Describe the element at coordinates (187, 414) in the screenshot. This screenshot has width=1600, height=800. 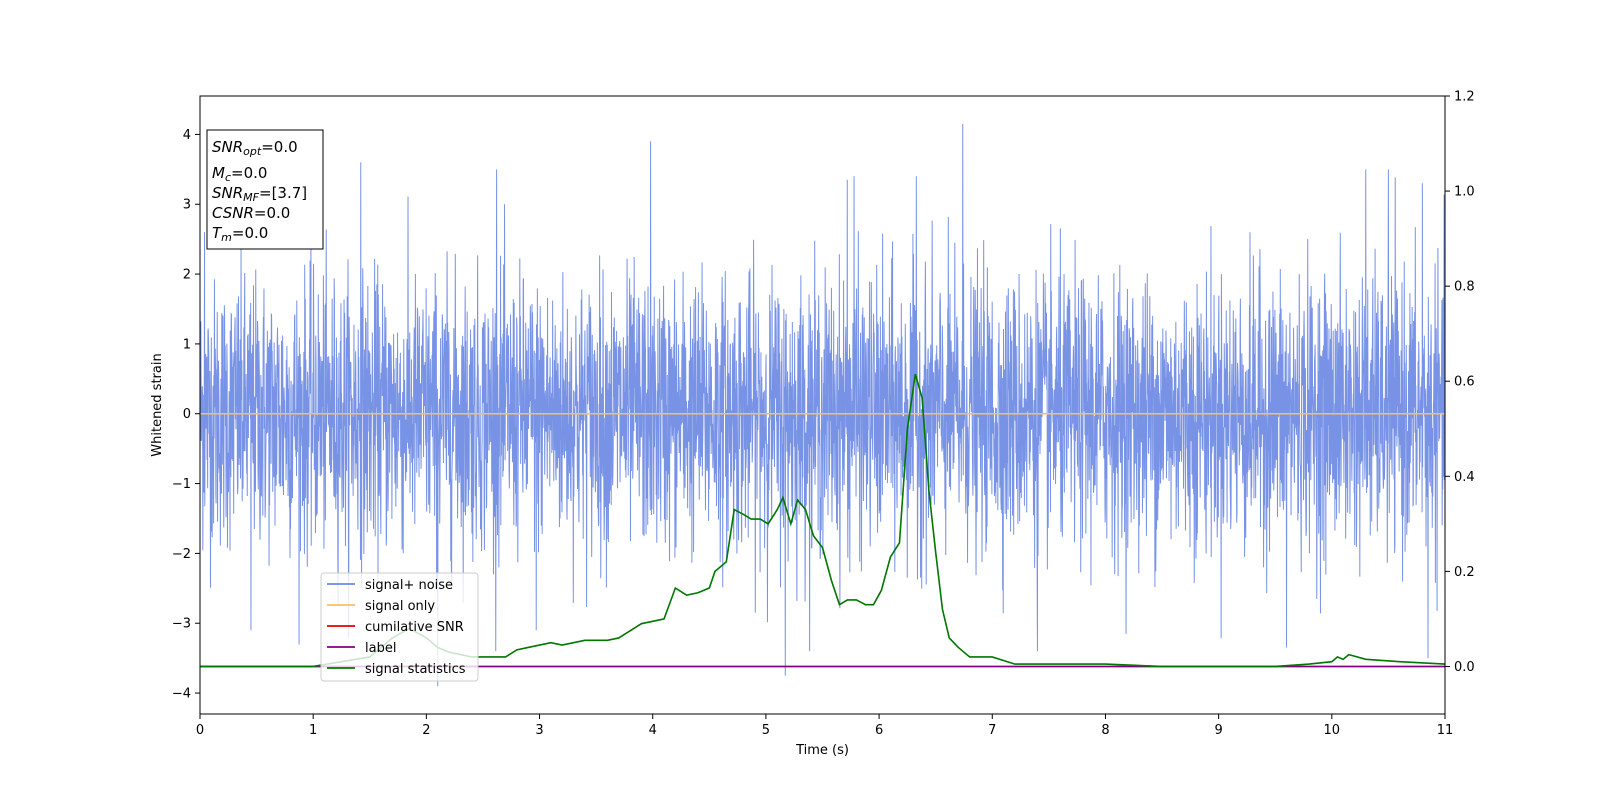
I see `y-left-tick-label: 0` at that location.